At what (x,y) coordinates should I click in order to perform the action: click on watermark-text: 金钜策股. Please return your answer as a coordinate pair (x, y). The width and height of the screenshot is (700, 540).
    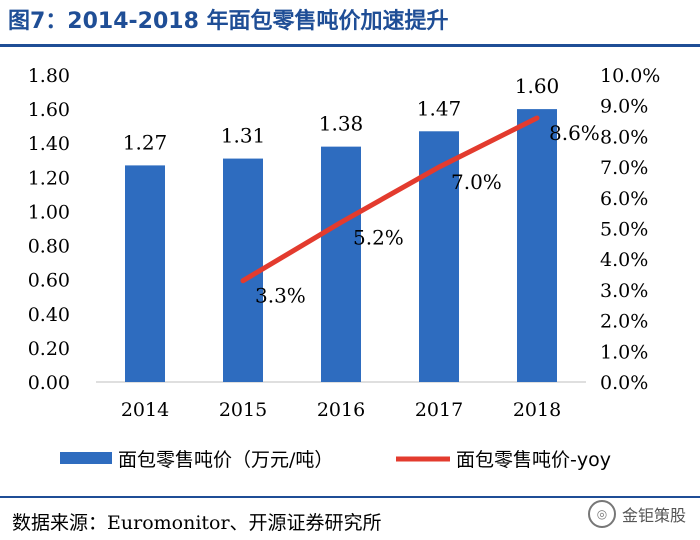
    Looking at the image, I should click on (653, 515).